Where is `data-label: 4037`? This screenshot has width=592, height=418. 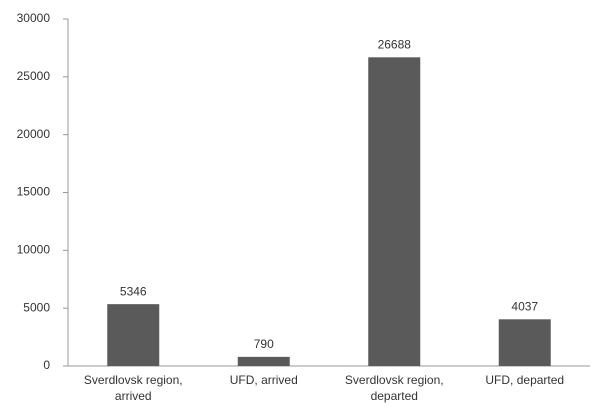
data-label: 4037 is located at coordinates (524, 306).